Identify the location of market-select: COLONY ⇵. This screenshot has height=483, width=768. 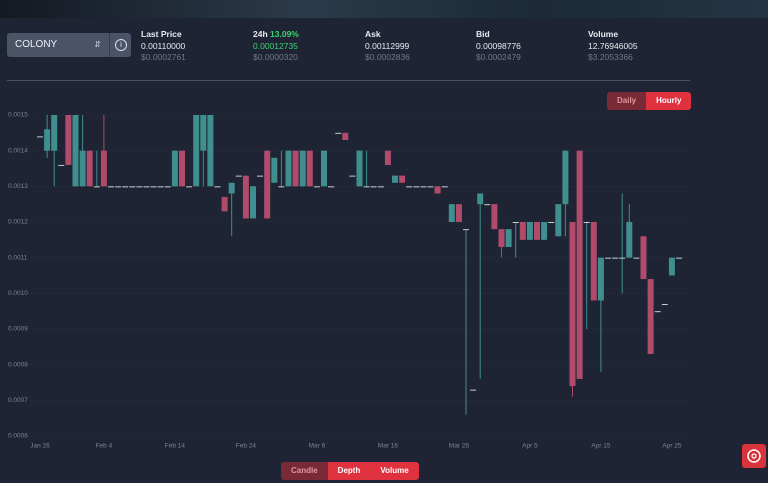
(58, 45).